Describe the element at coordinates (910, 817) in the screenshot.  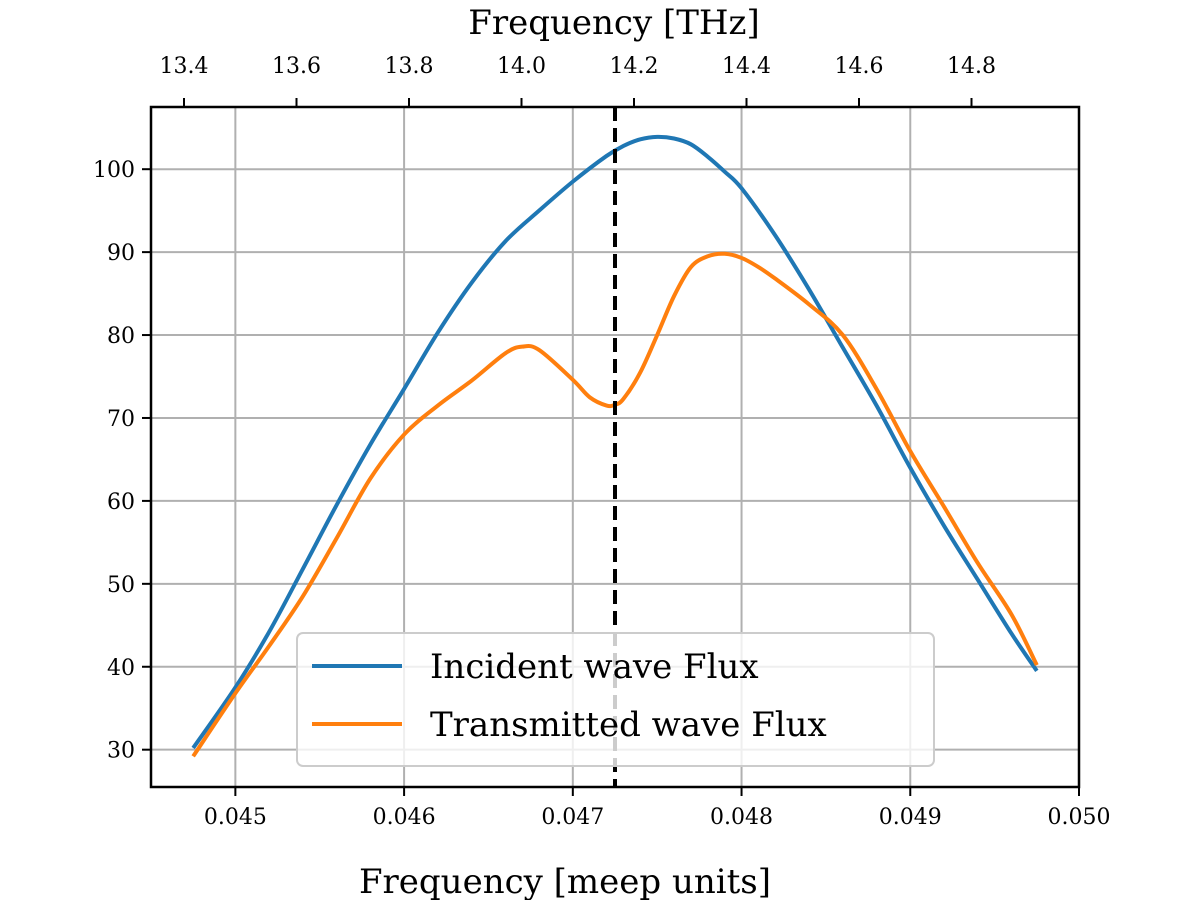
I see `x-tick-label: 0.049` at that location.